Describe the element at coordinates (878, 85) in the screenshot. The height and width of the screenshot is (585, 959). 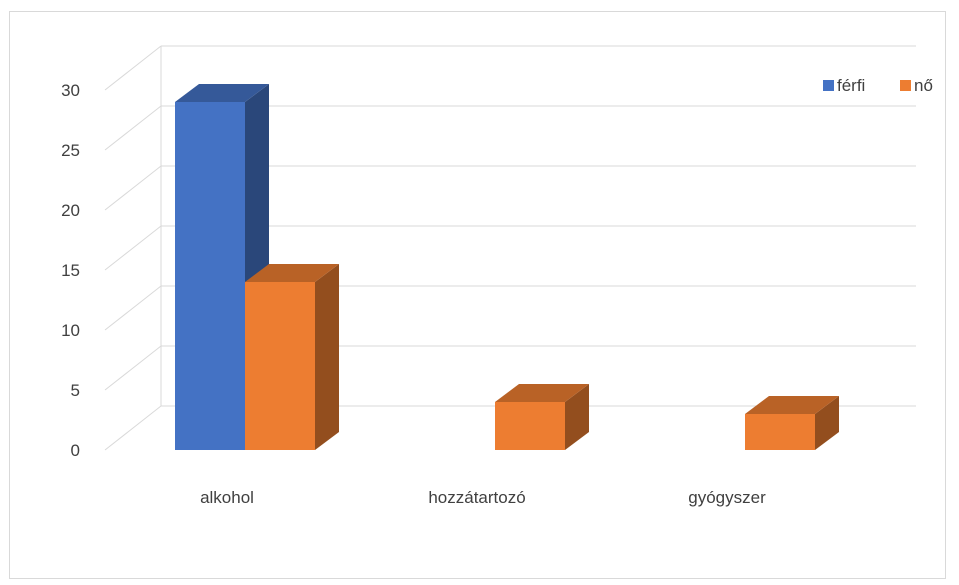
I see `legend: férfi nő` at that location.